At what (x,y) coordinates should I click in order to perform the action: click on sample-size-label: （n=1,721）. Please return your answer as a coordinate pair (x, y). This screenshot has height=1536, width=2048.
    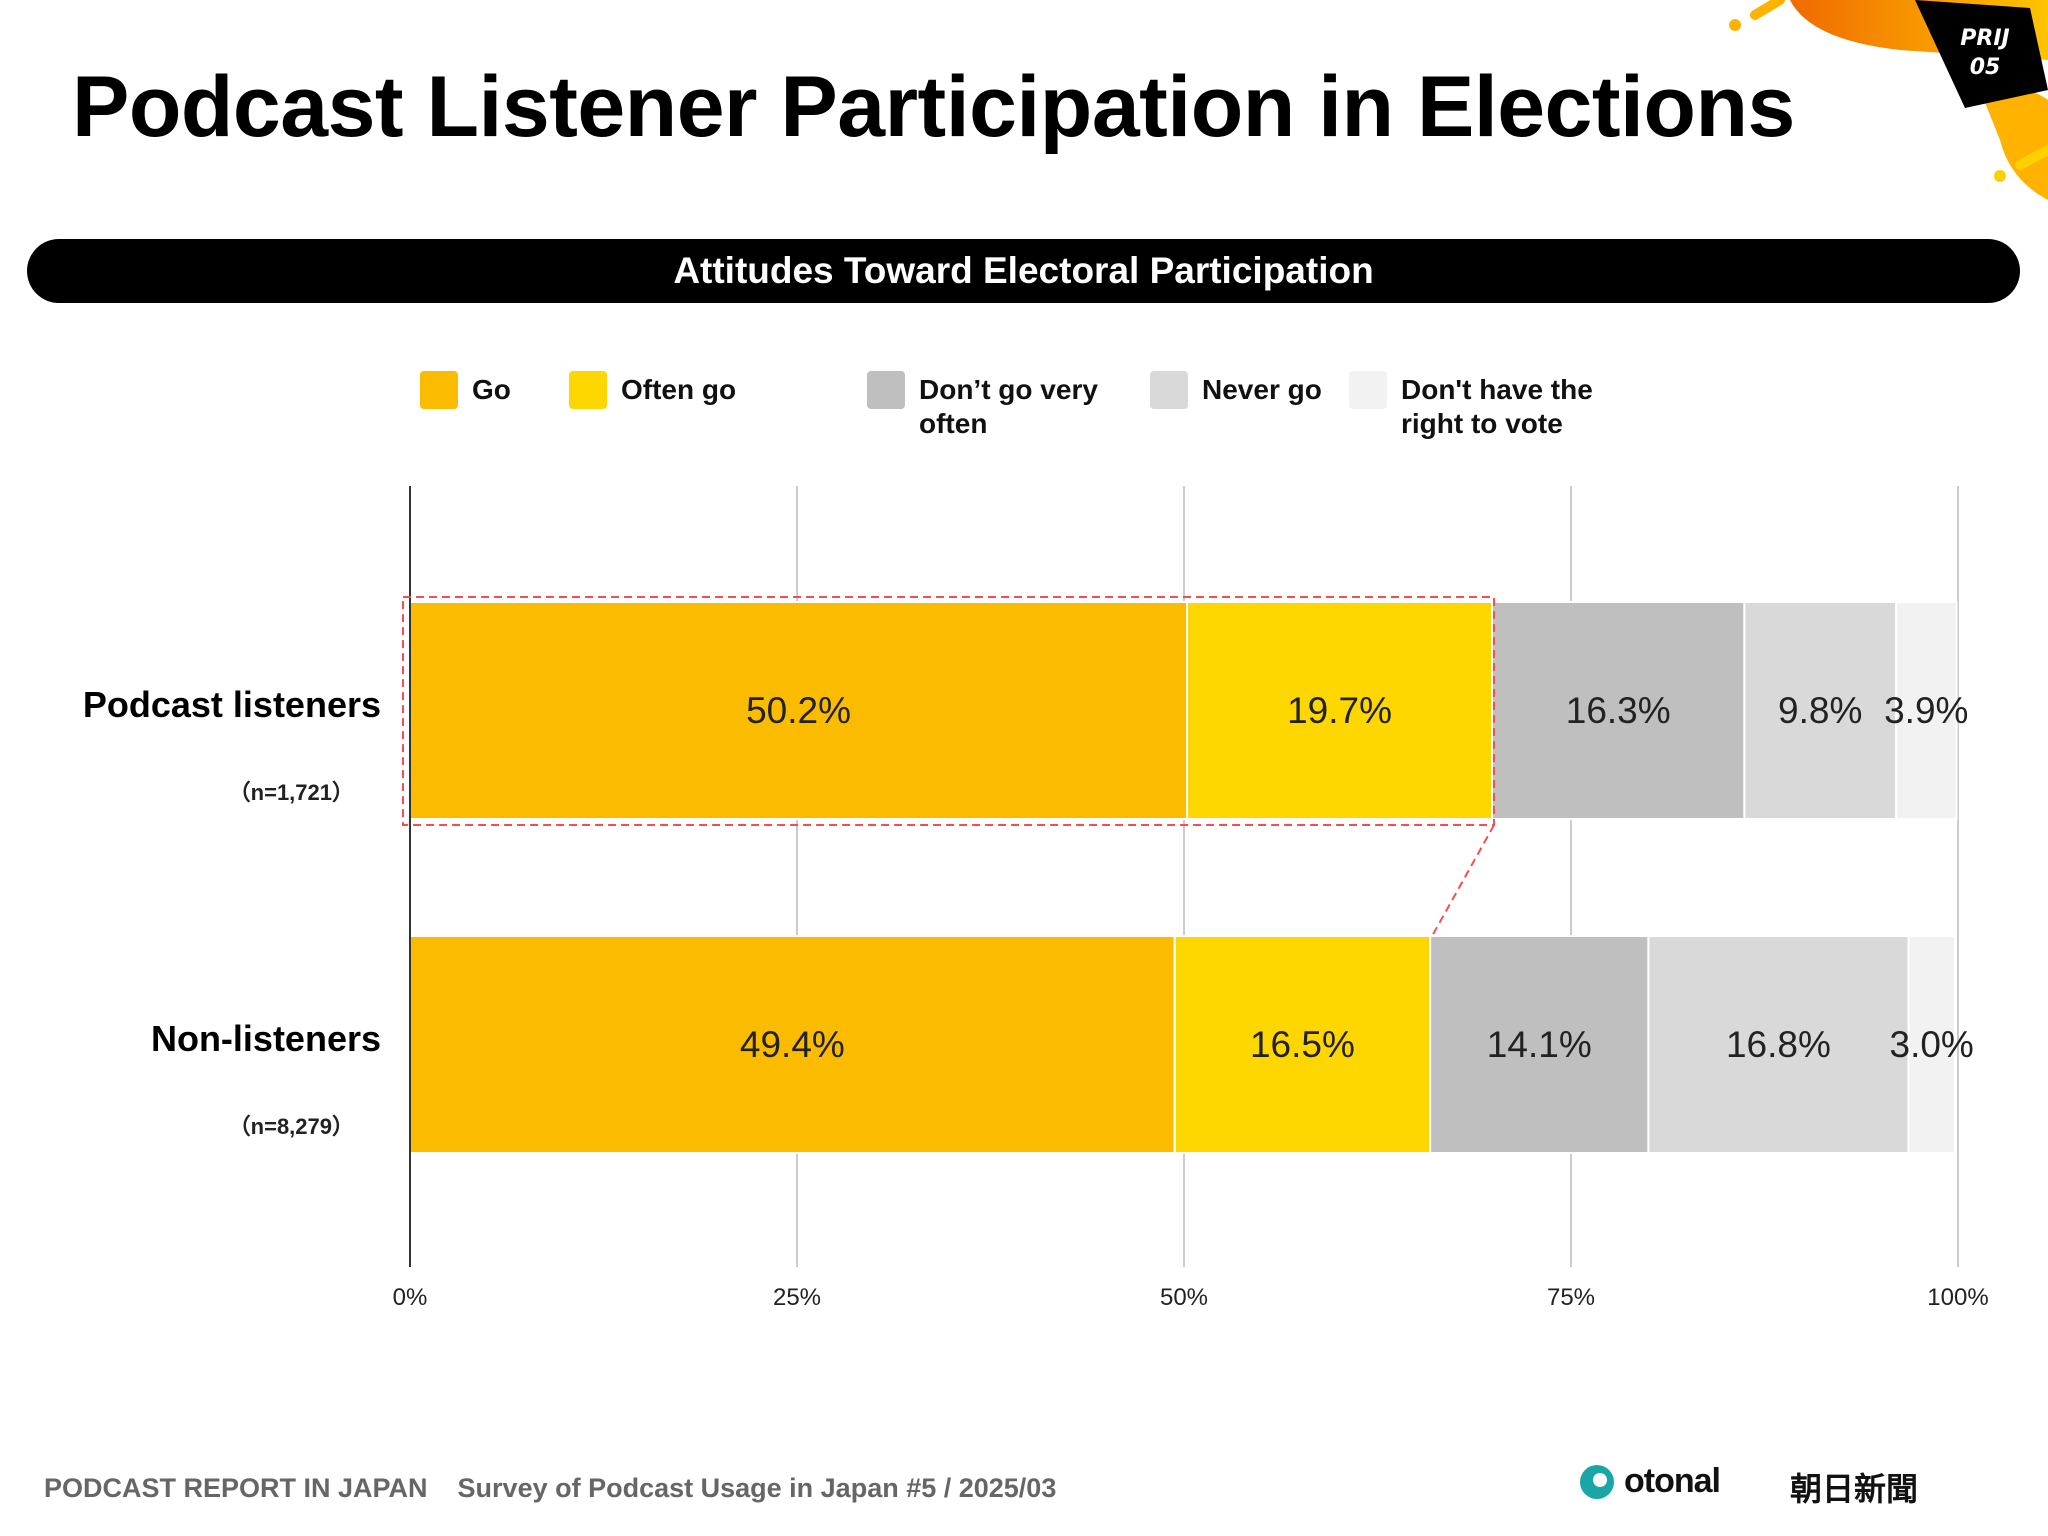
    Looking at the image, I should click on (291, 792).